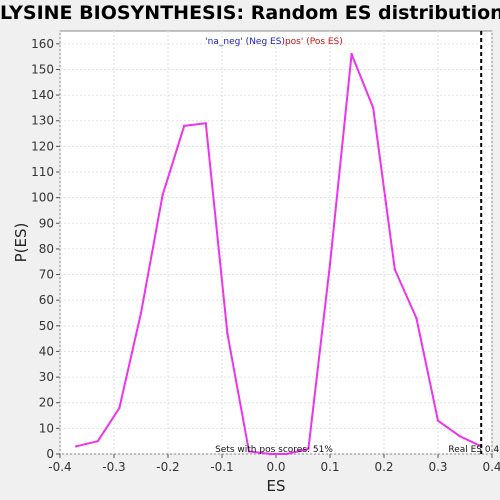  What do you see at coordinates (50, 454) in the screenshot?
I see `y-tick-label: 0` at bounding box center [50, 454].